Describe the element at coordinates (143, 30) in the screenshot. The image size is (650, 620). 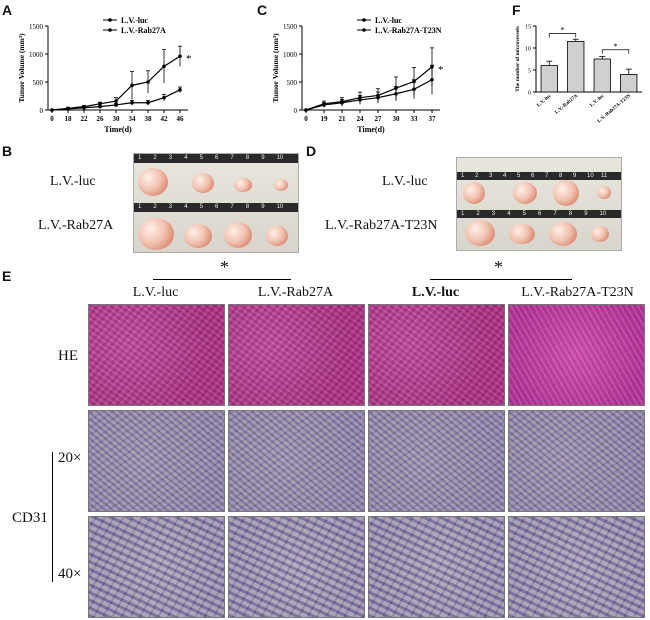
I see `legend-label-2: L.V.-Rab27A` at that location.